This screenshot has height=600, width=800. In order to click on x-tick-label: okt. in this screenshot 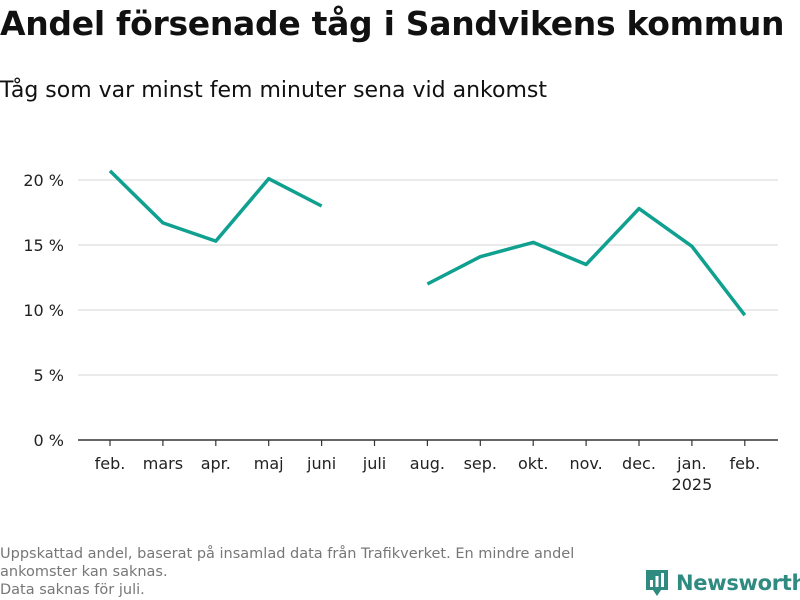, I will do `click(533, 463)`.